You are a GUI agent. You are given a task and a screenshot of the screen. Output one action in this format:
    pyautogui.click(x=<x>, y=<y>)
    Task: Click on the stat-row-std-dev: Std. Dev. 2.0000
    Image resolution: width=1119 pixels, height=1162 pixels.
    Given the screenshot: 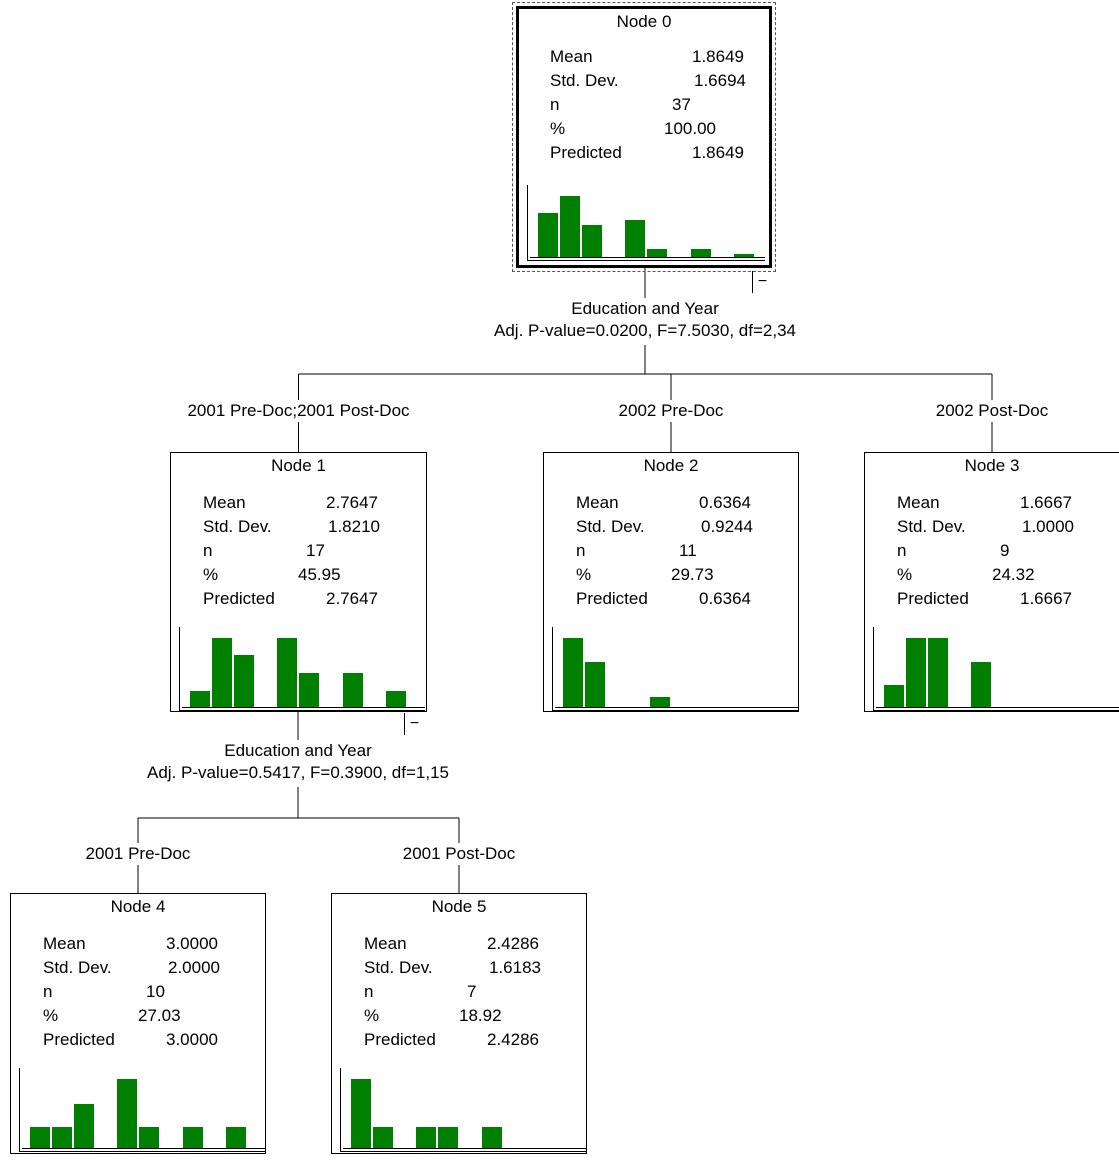 What is the action you would take?
    pyautogui.click(x=138, y=968)
    